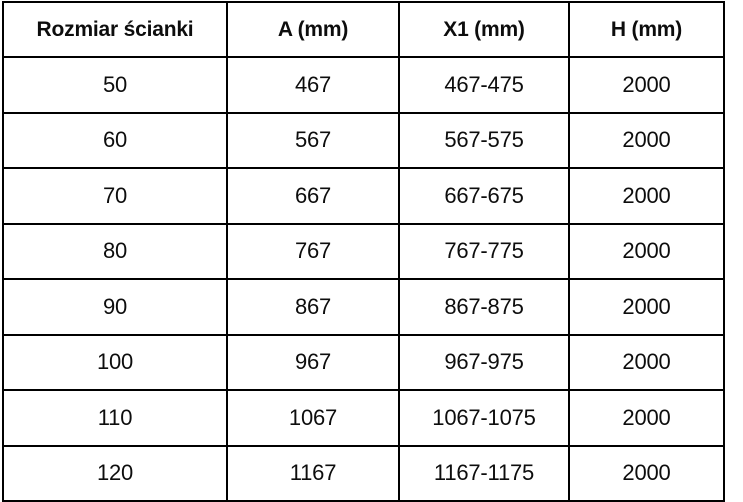 This screenshot has width=743, height=502. What do you see at coordinates (115, 307) in the screenshot?
I see `cell-size: 90` at bounding box center [115, 307].